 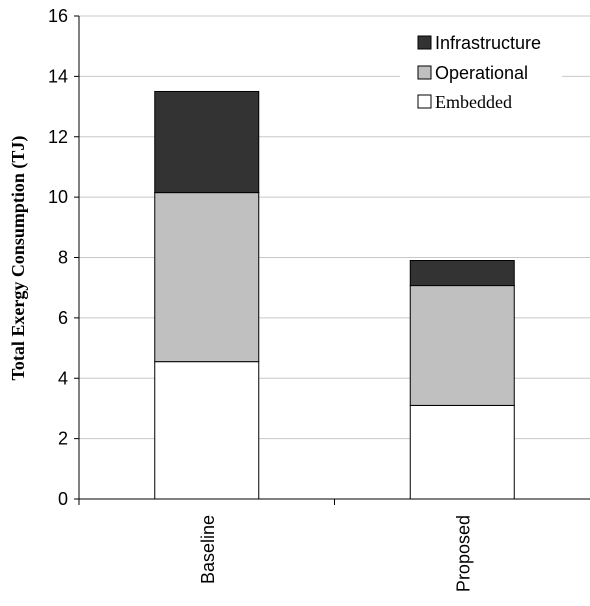 I want to click on legend-swatch-embedded, so click(x=424, y=101).